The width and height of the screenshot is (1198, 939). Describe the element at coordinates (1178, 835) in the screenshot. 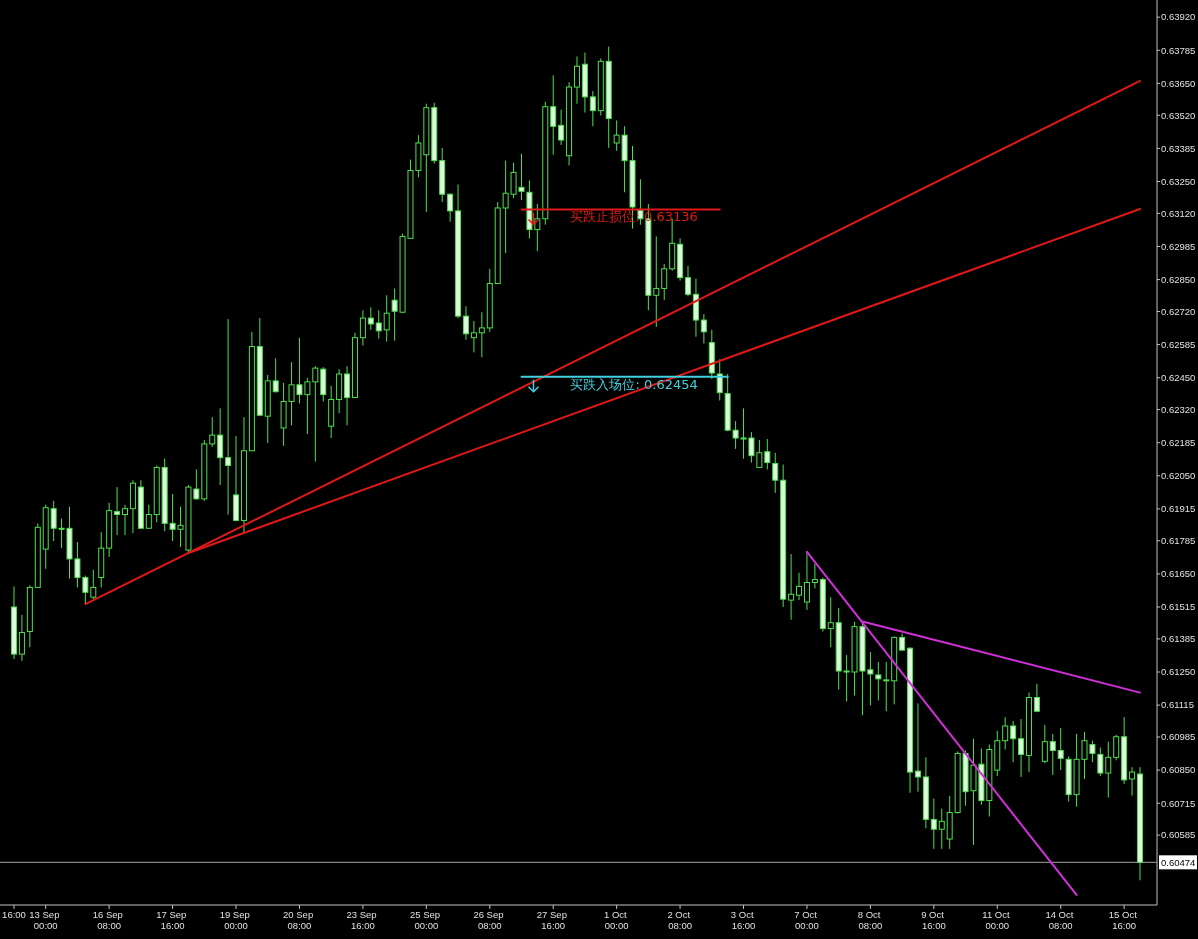

I see `y-tick-label: 0.60585` at that location.